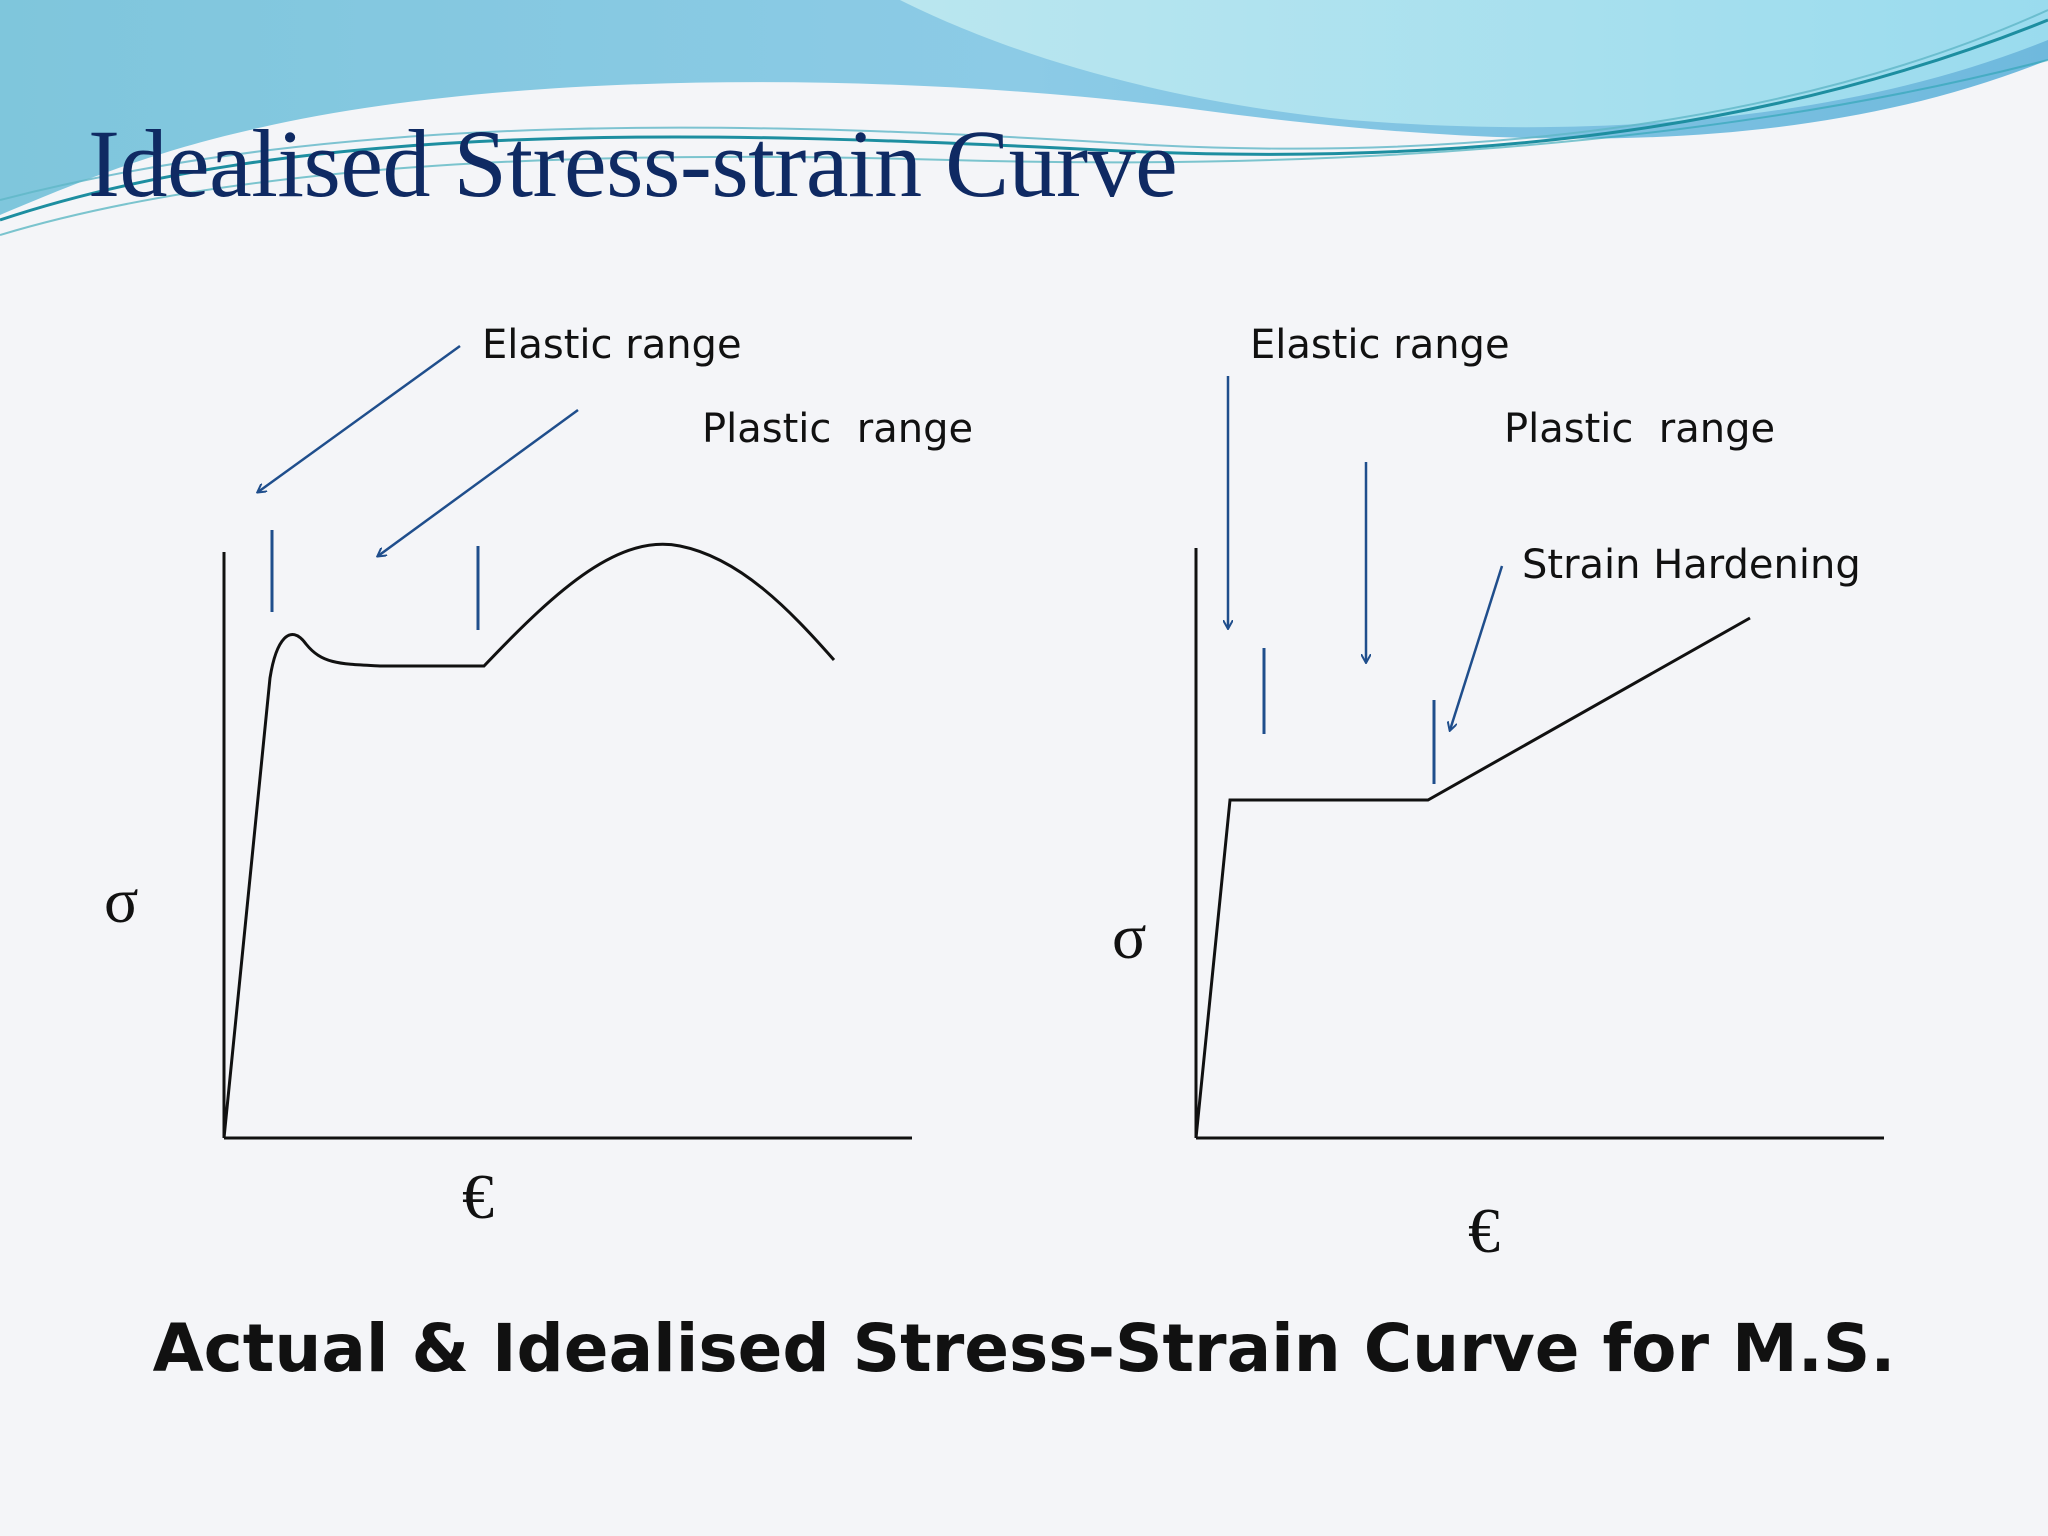  I want to click on right-plastic-range-label: Plastic range, so click(1640, 429).